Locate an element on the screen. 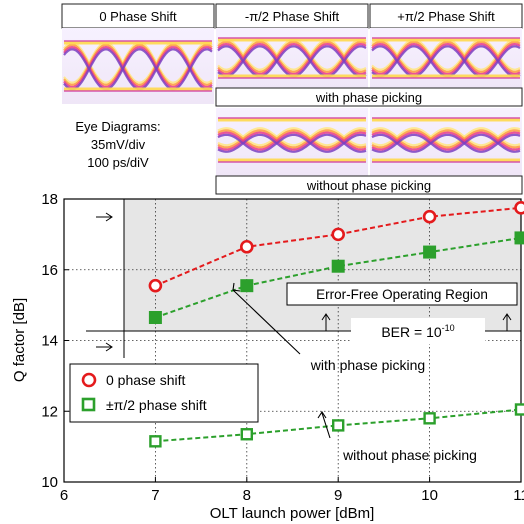 The width and height of the screenshot is (524, 524). eye-caption-line-1: Eye Diagrams: is located at coordinates (117, 126).